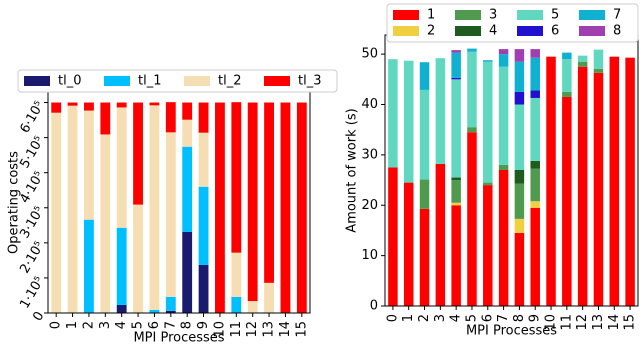 The height and width of the screenshot is (346, 642). Describe the element at coordinates (32, 292) in the screenshot. I see `y-tick-label: 1·10⁵` at that location.